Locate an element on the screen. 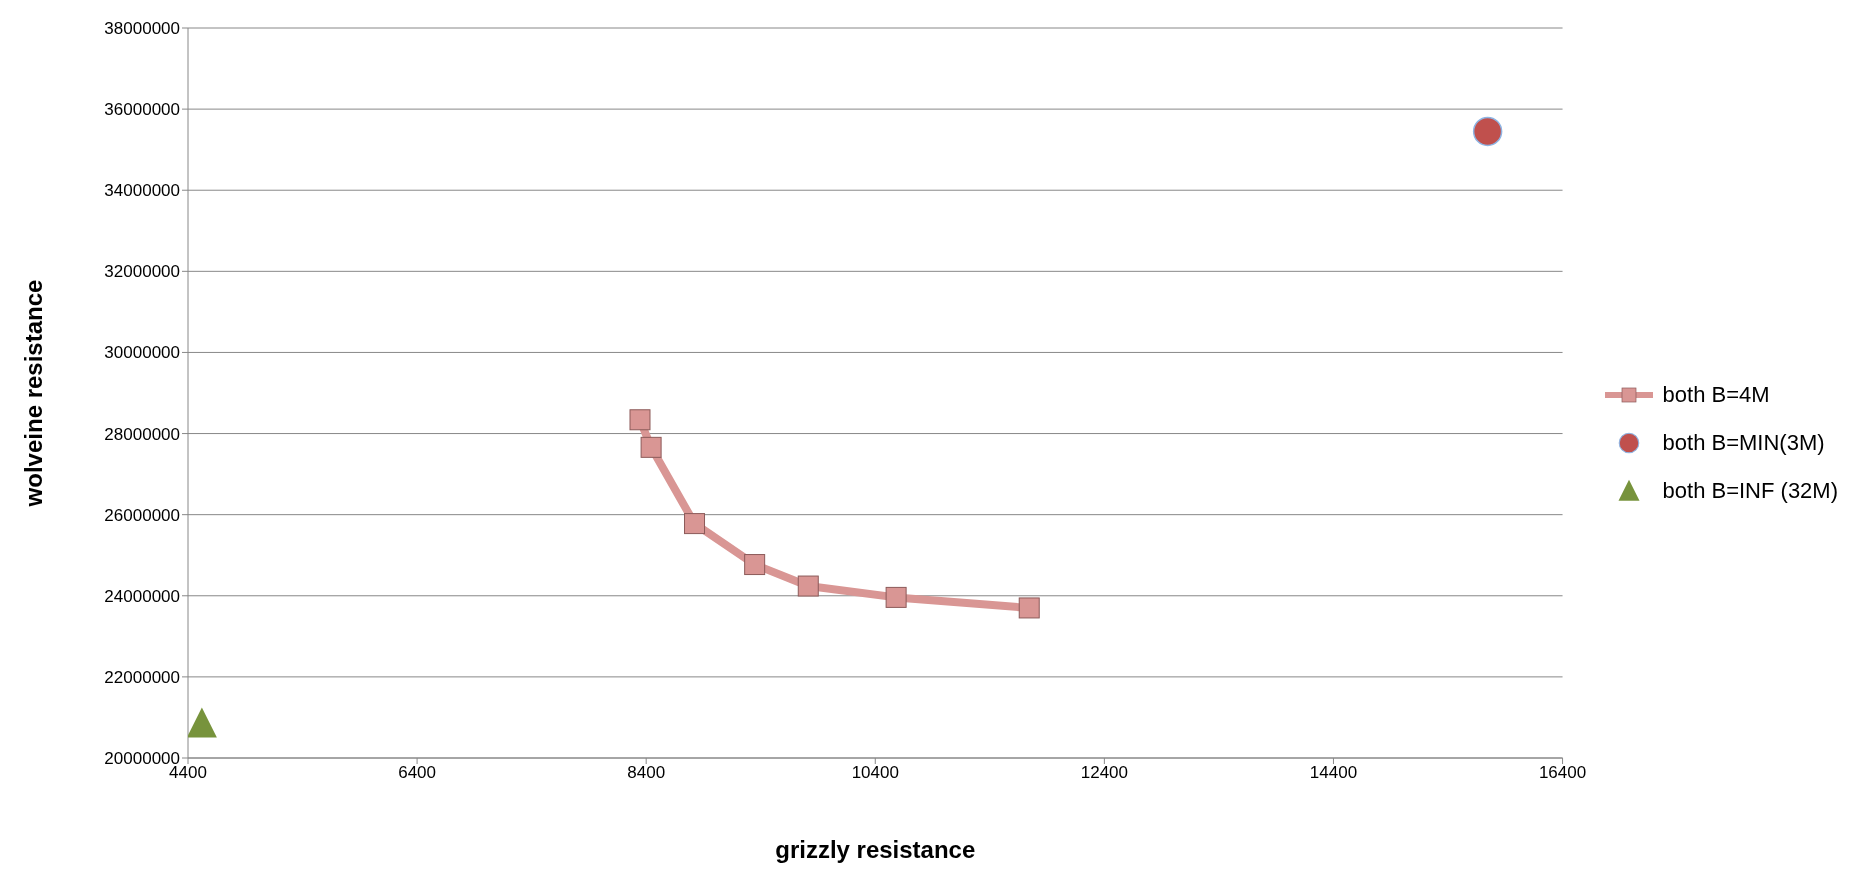 This screenshot has height=893, width=1874. y-tick-label: 26000000 is located at coordinates (142, 515).